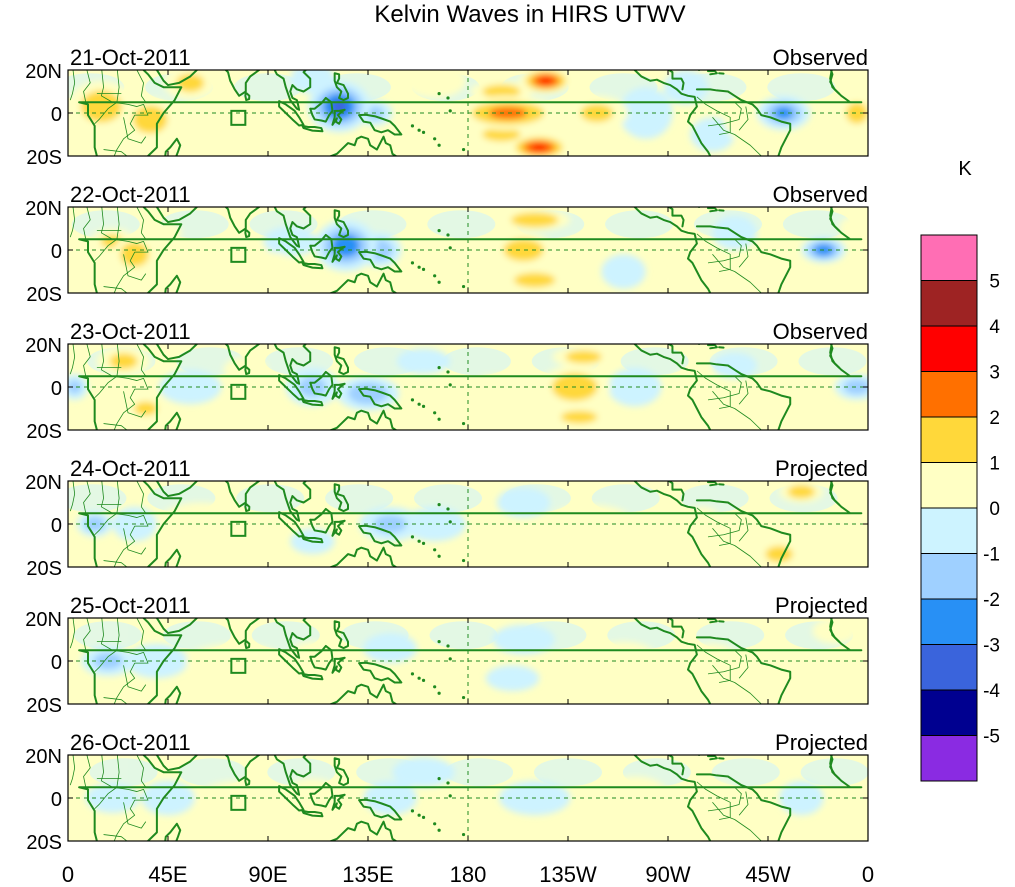 Image resolution: width=1015 pixels, height=887 pixels. Describe the element at coordinates (994, 327) in the screenshot. I see `colorbar-label: 4` at that location.